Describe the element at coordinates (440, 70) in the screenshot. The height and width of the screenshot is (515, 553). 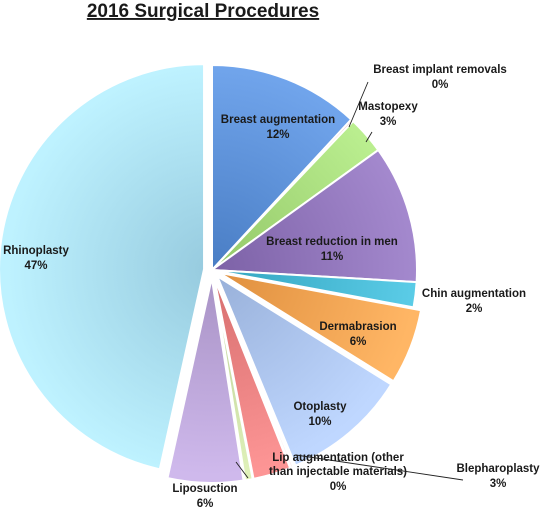
I see `slice-name: Breast implant removals` at that location.